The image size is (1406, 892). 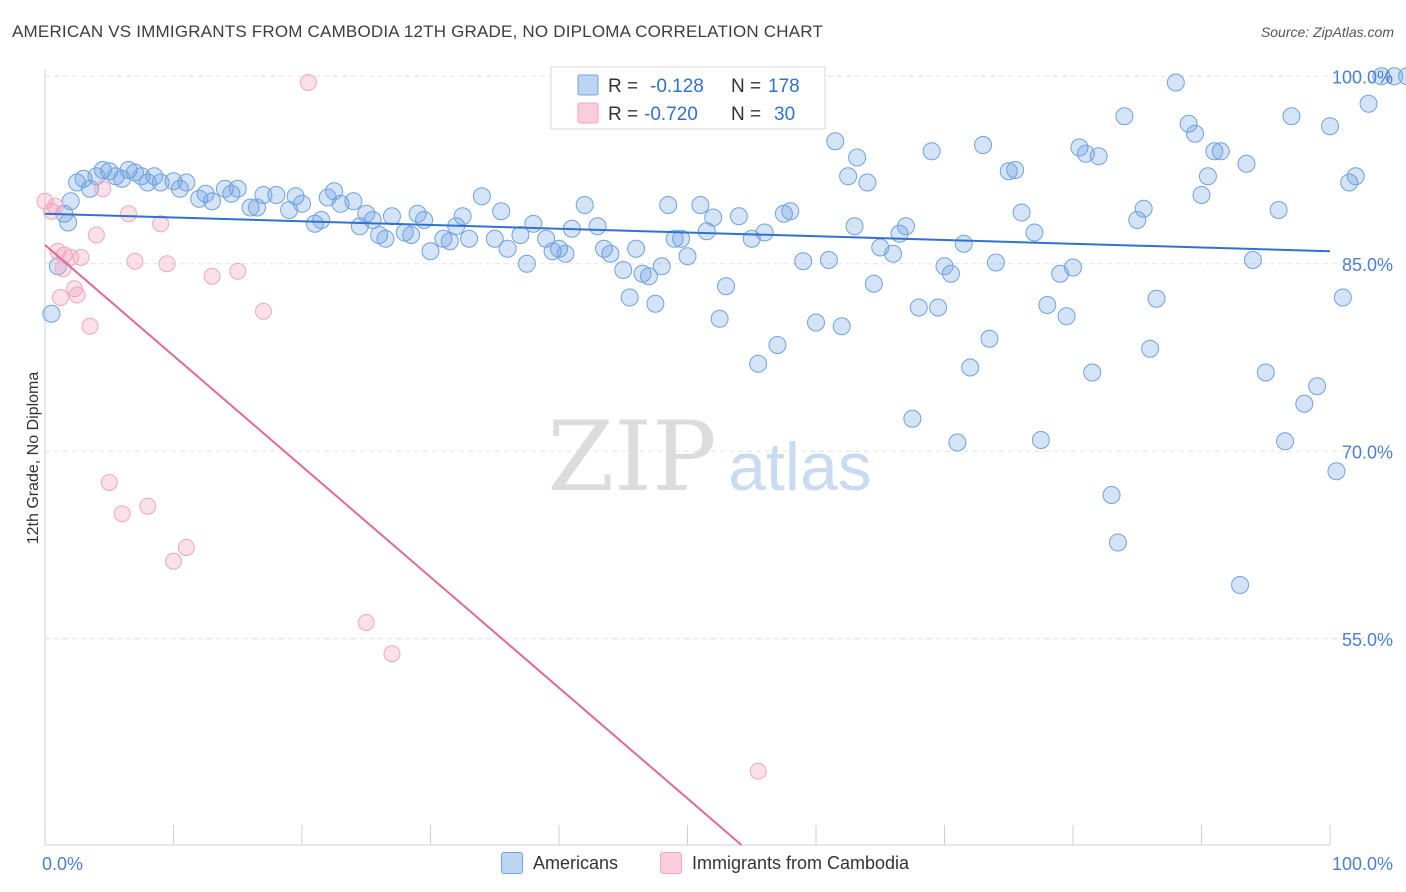 I want to click on y-tick-label: 100.0%, so click(x=1362, y=77).